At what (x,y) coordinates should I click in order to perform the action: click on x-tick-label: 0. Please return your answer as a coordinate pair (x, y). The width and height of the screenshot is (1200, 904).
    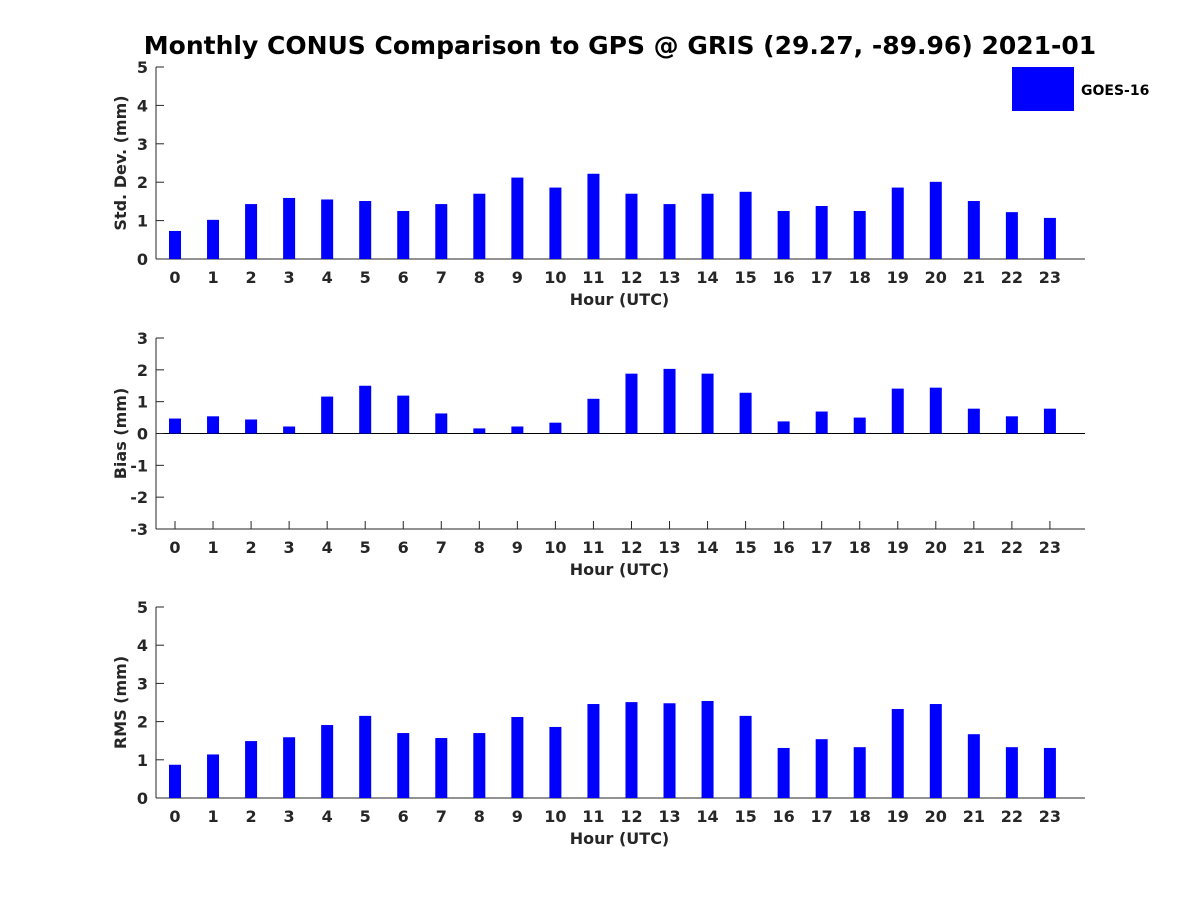
    Looking at the image, I should click on (174, 277).